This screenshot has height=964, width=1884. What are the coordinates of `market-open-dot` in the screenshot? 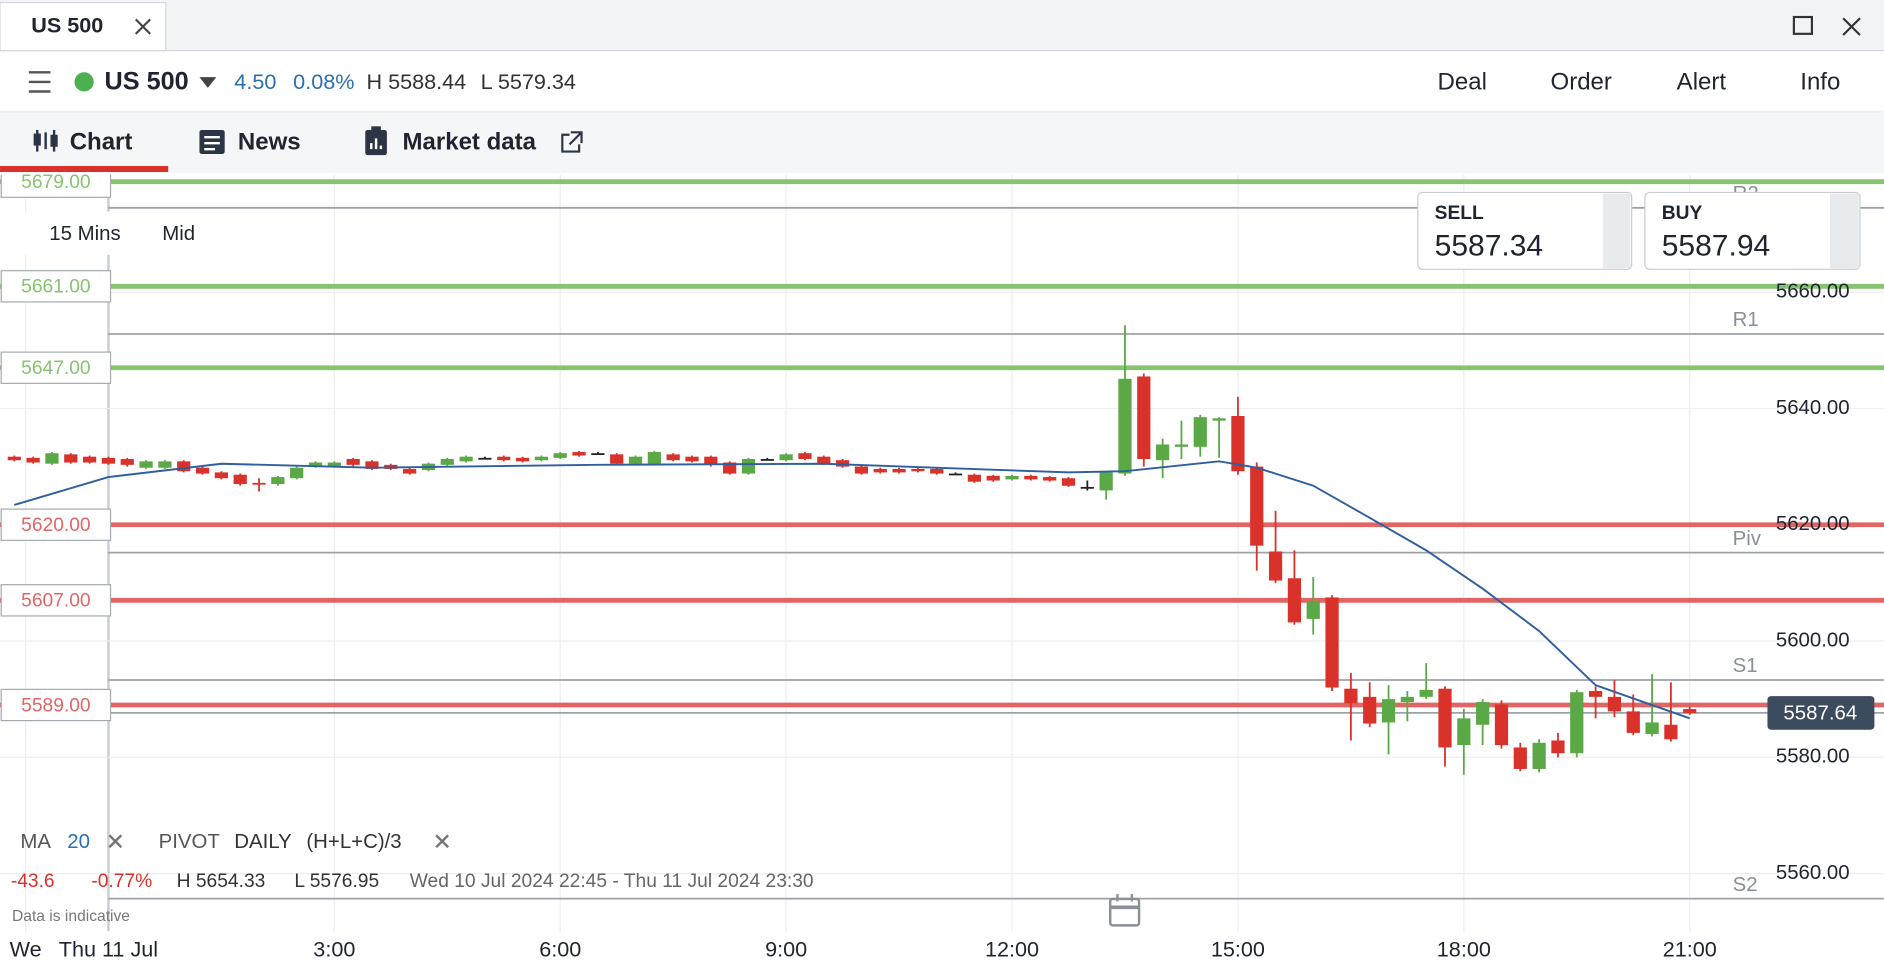 It's located at (84, 82).